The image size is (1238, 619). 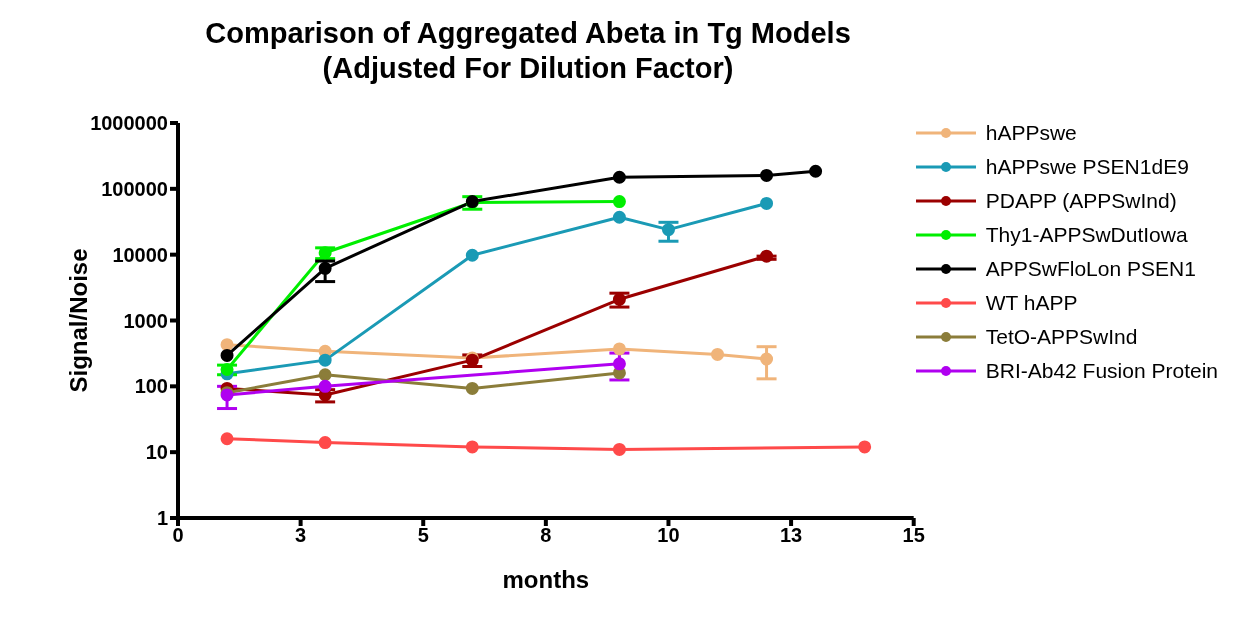 What do you see at coordinates (145, 320) in the screenshot?
I see `y-tick-label: 1000` at bounding box center [145, 320].